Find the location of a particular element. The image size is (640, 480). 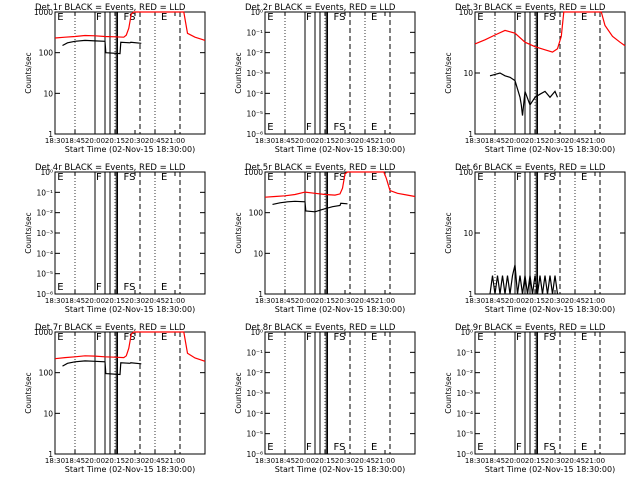

chart-title: Det 7r BLACK = Events, RED = LLD is located at coordinates (110, 328).